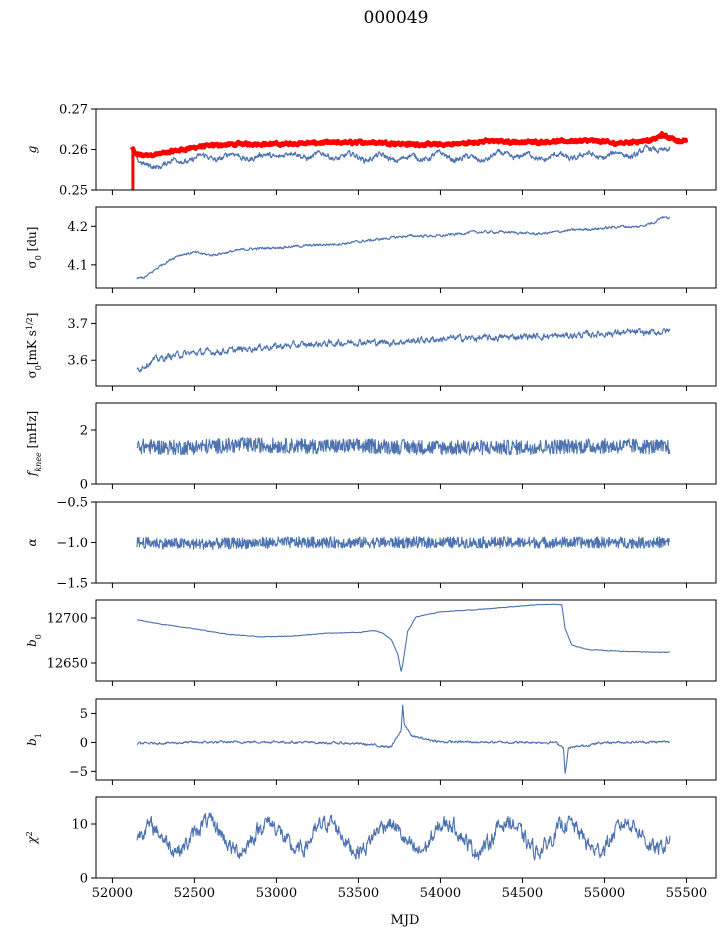 The height and width of the screenshot is (936, 725). What do you see at coordinates (72, 584) in the screenshot?
I see `y-tick-label: −1.5` at bounding box center [72, 584].